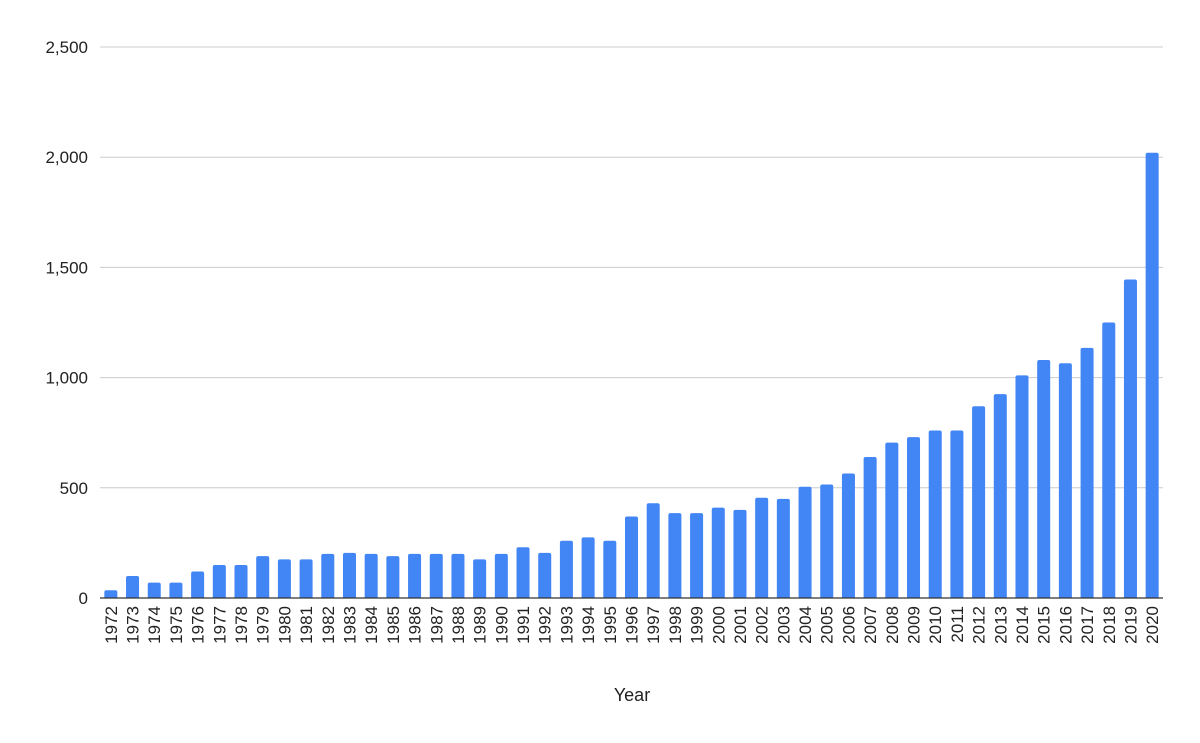 The height and width of the screenshot is (743, 1200). Describe the element at coordinates (588, 567) in the screenshot. I see `bar-1994` at that location.